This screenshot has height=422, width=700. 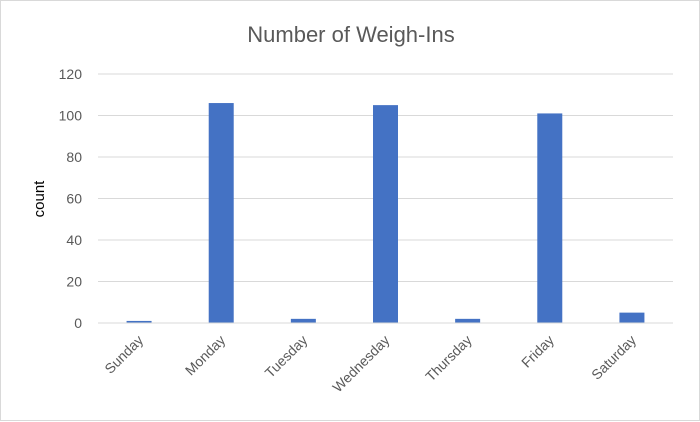 I want to click on y-tick-label: 100, so click(x=71, y=116).